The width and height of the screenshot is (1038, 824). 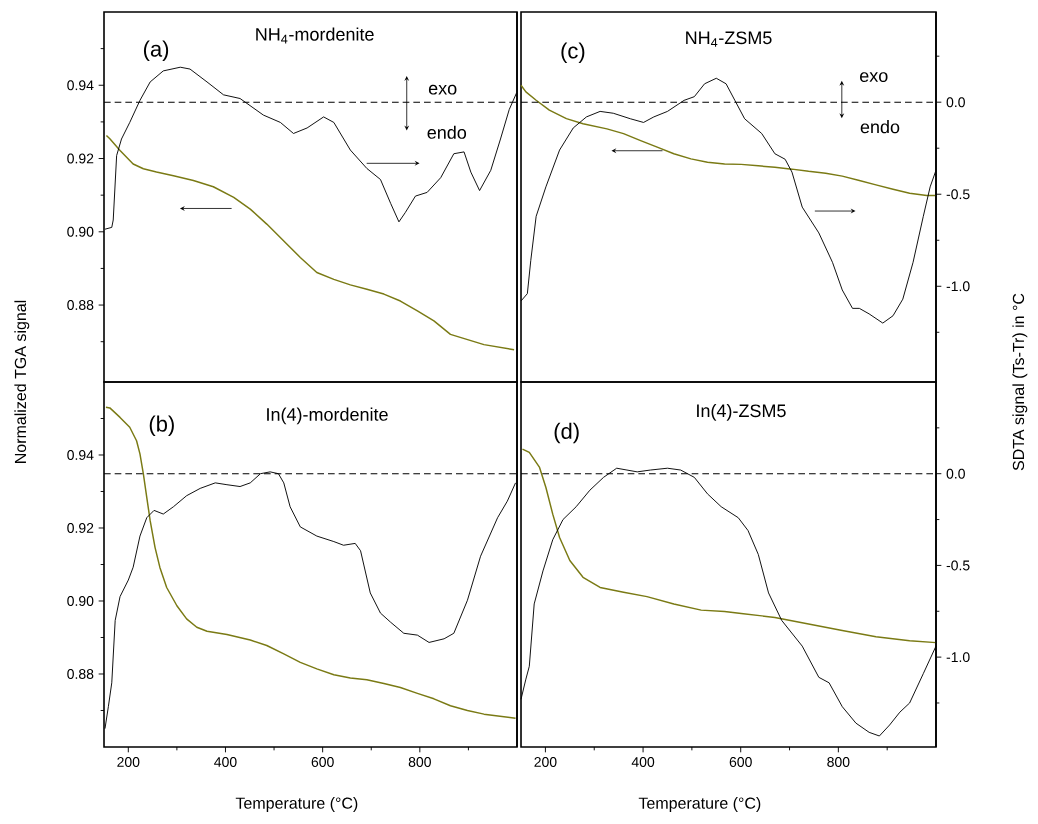 I want to click on annotation: (a), so click(x=156, y=51).